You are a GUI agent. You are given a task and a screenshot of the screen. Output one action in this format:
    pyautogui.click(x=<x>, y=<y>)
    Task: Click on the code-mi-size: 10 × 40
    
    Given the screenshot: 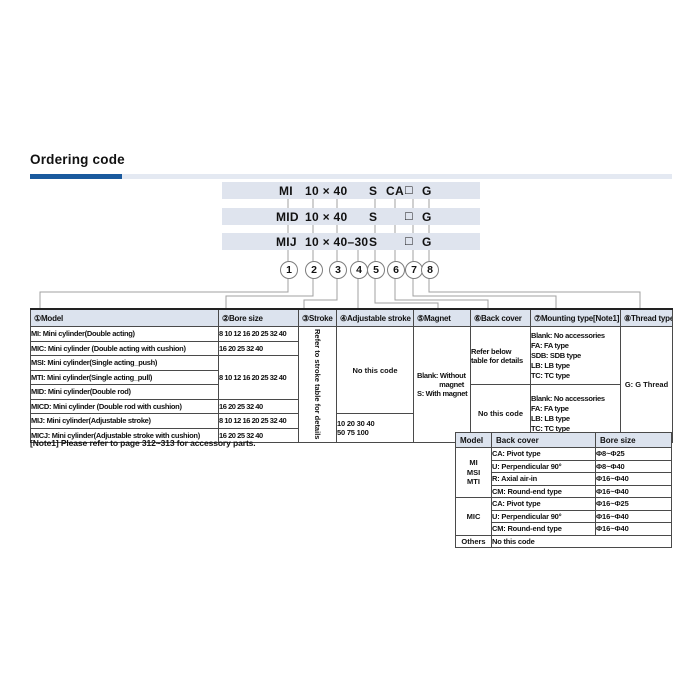 What is the action you would take?
    pyautogui.click(x=326, y=191)
    